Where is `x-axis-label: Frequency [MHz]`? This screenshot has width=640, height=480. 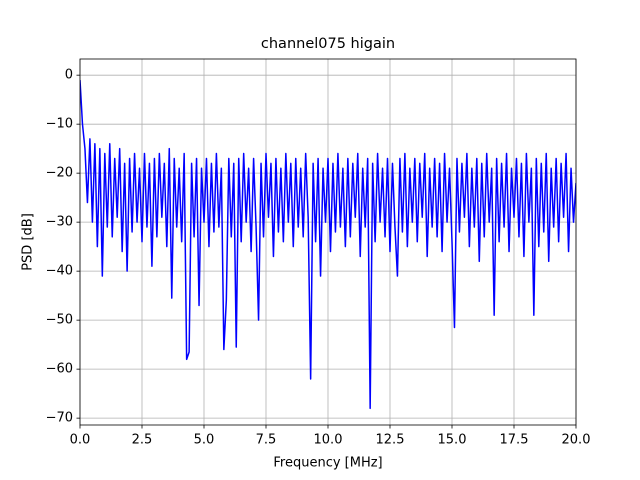 x-axis-label: Frequency [MHz] is located at coordinates (327, 463).